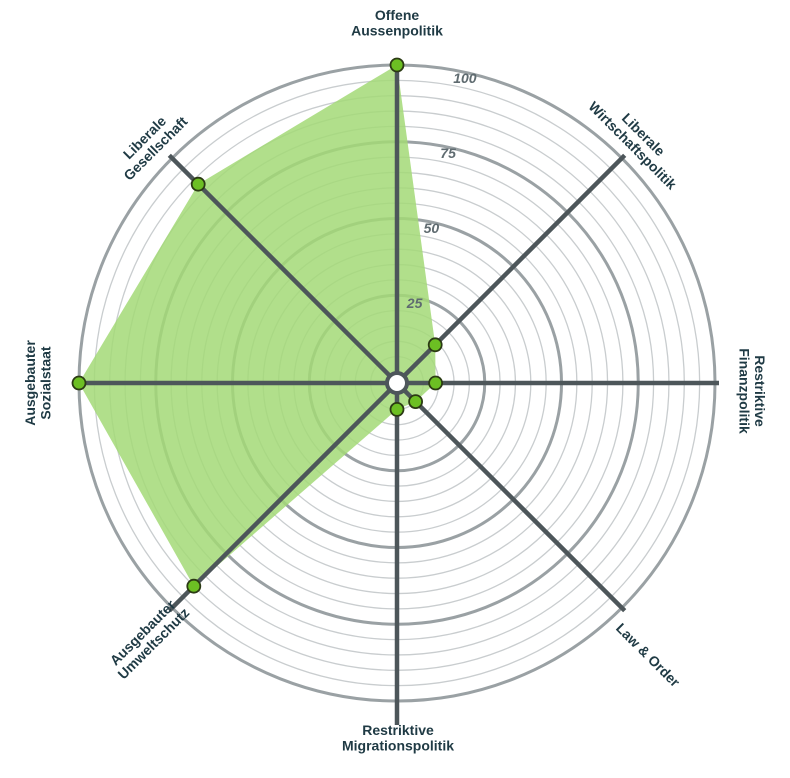 The image size is (790, 778). I want to click on axis-label: AusgebauterSozialstaat, so click(37, 383).